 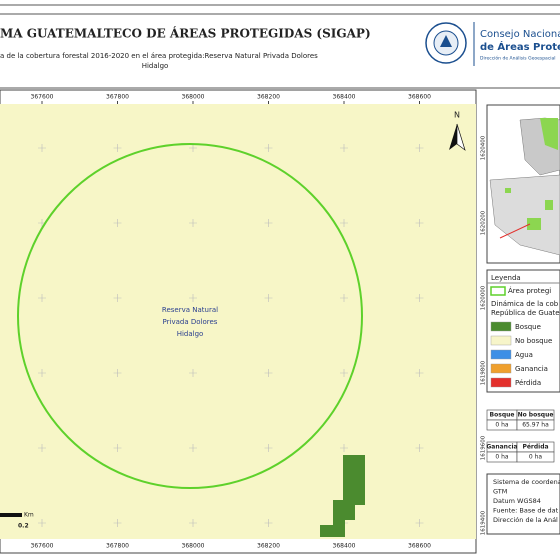 What do you see at coordinates (419, 97) in the screenshot?
I see `x-coordinate: 368600` at bounding box center [419, 97].